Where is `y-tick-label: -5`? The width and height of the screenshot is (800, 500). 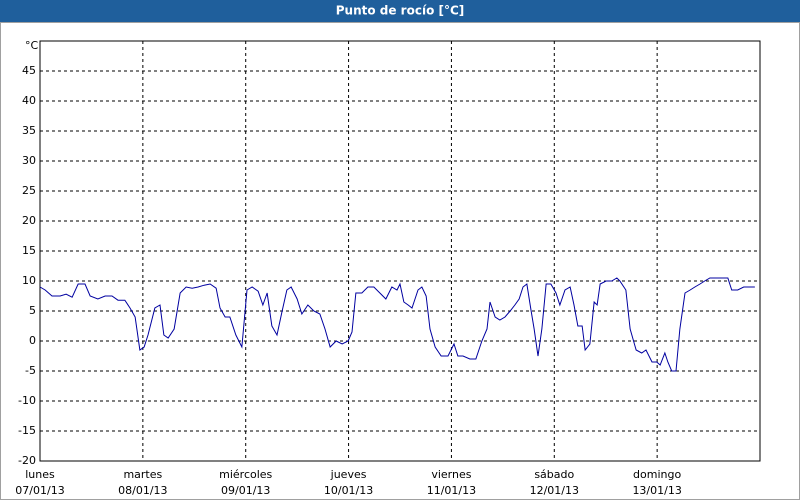
y-tick-label: -5 is located at coordinates (30, 370).